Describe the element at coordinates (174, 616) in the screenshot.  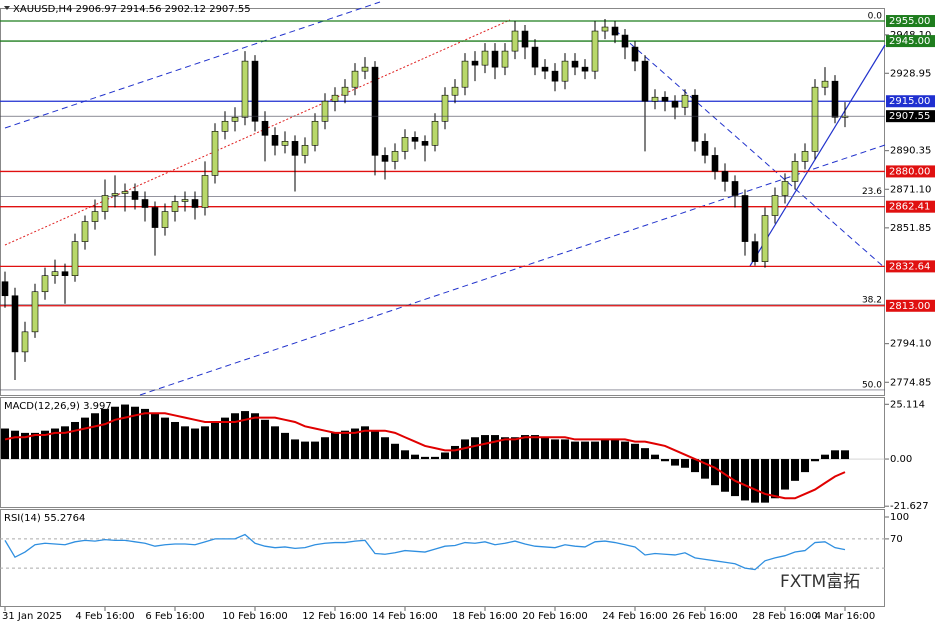
I see `x-tick-label: 6 Feb 16:00` at that location.